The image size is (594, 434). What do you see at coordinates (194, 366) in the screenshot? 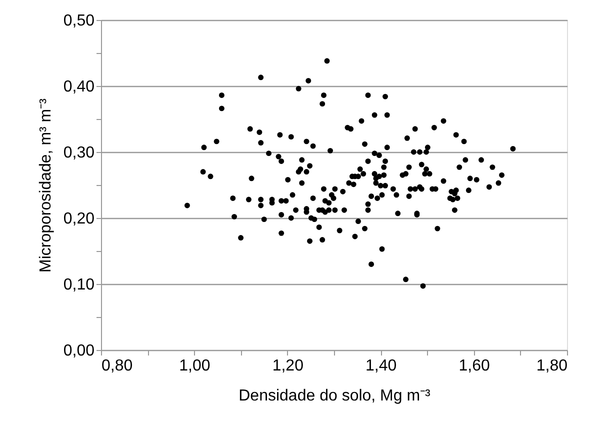
I see `x-tick-label: 1,00` at bounding box center [194, 366].